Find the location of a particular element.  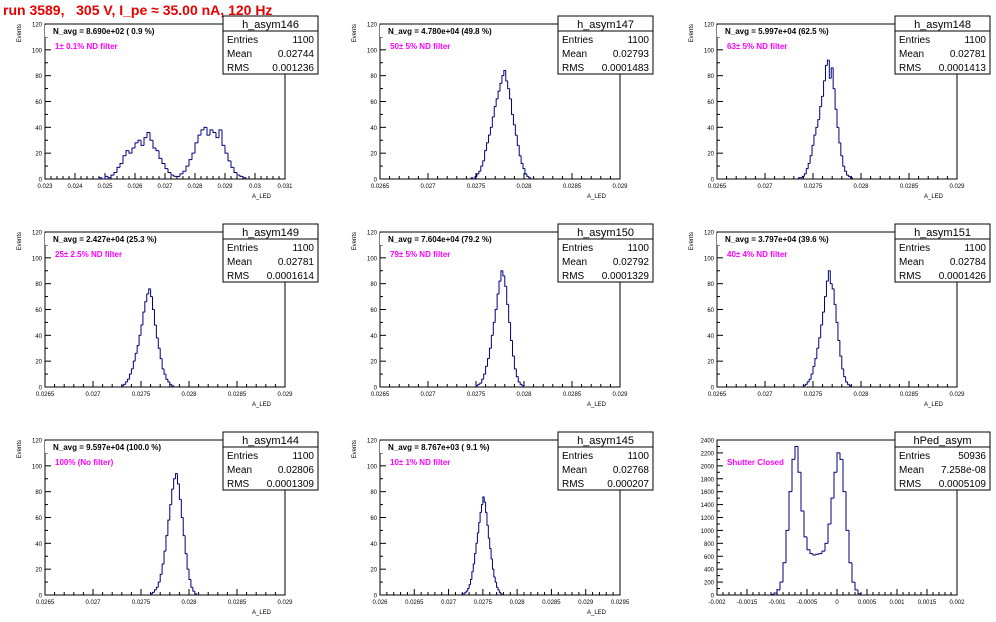

stats-value: 7.258e-08 is located at coordinates (963, 470).